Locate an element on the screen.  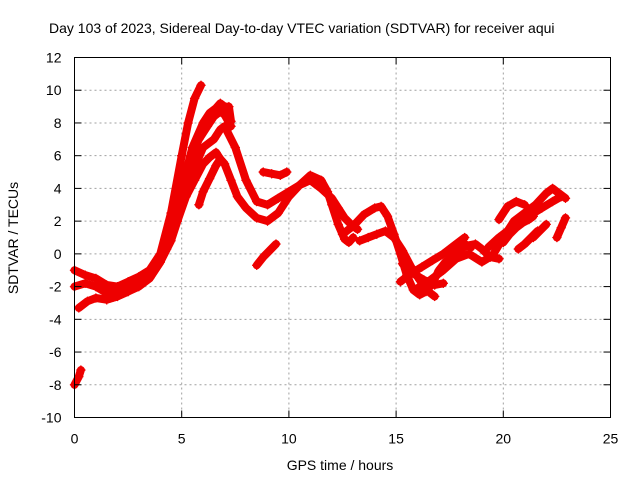
x-tick-labels: 0 5 10 15 20 25 is located at coordinates (345, 439).